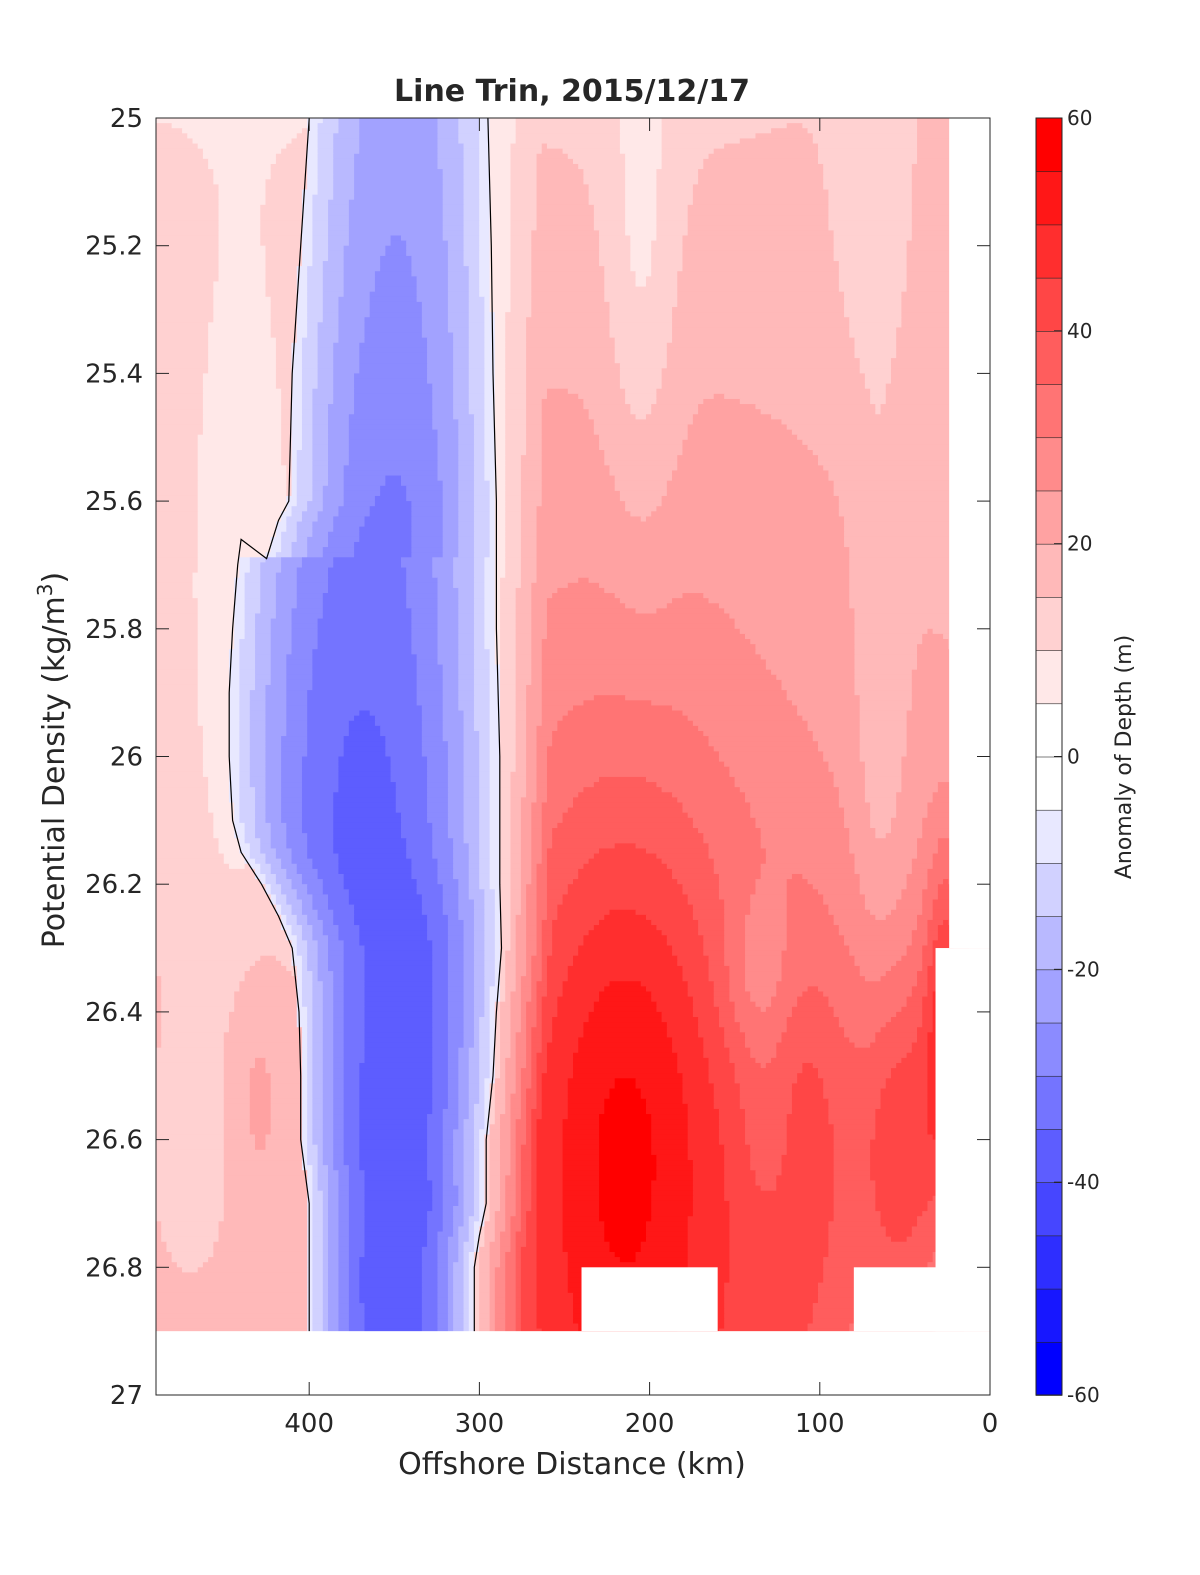 This screenshot has width=1200, height=1575. I want to click on colorbar-tick-label: 20, so click(1079, 544).